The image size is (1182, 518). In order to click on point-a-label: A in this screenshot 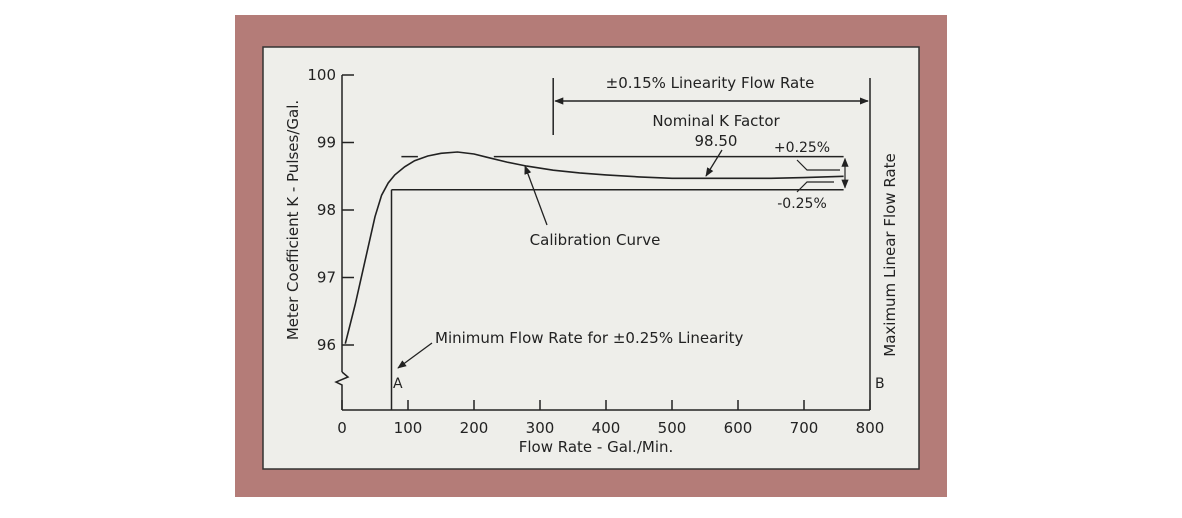, I will do `click(398, 384)`.